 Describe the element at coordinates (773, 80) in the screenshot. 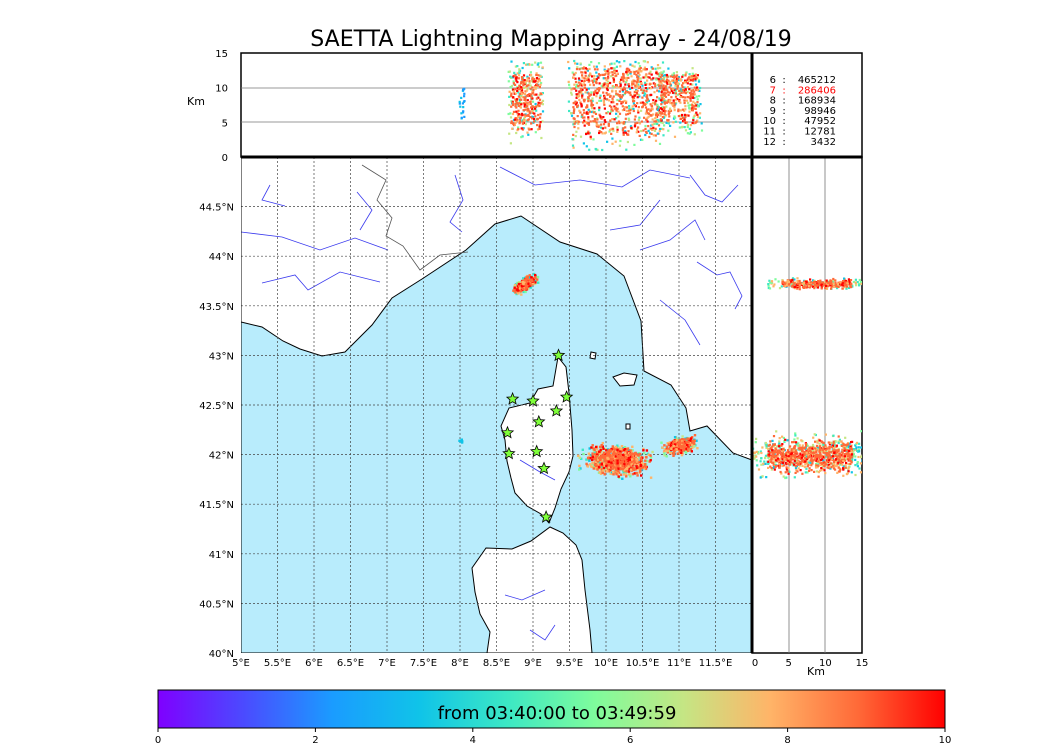

I see `count-row-label: 6` at that location.